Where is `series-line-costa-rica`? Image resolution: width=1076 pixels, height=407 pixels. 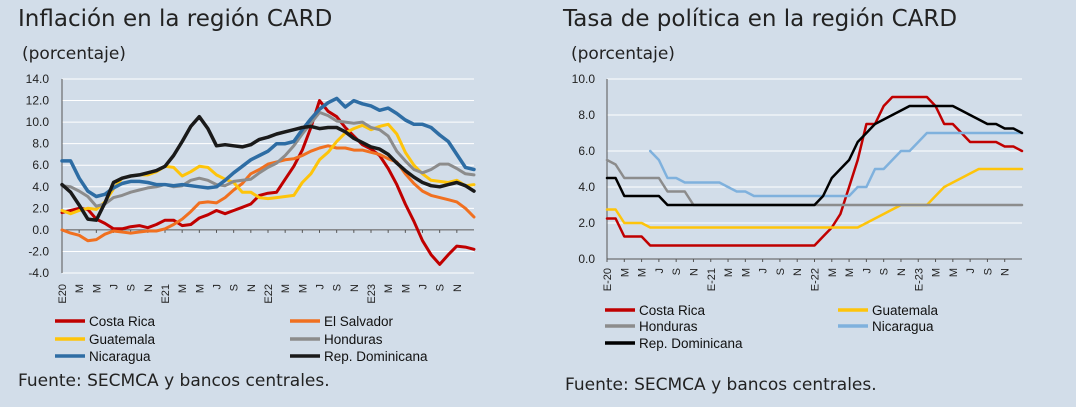 series-line-costa-rica is located at coordinates (814, 171).